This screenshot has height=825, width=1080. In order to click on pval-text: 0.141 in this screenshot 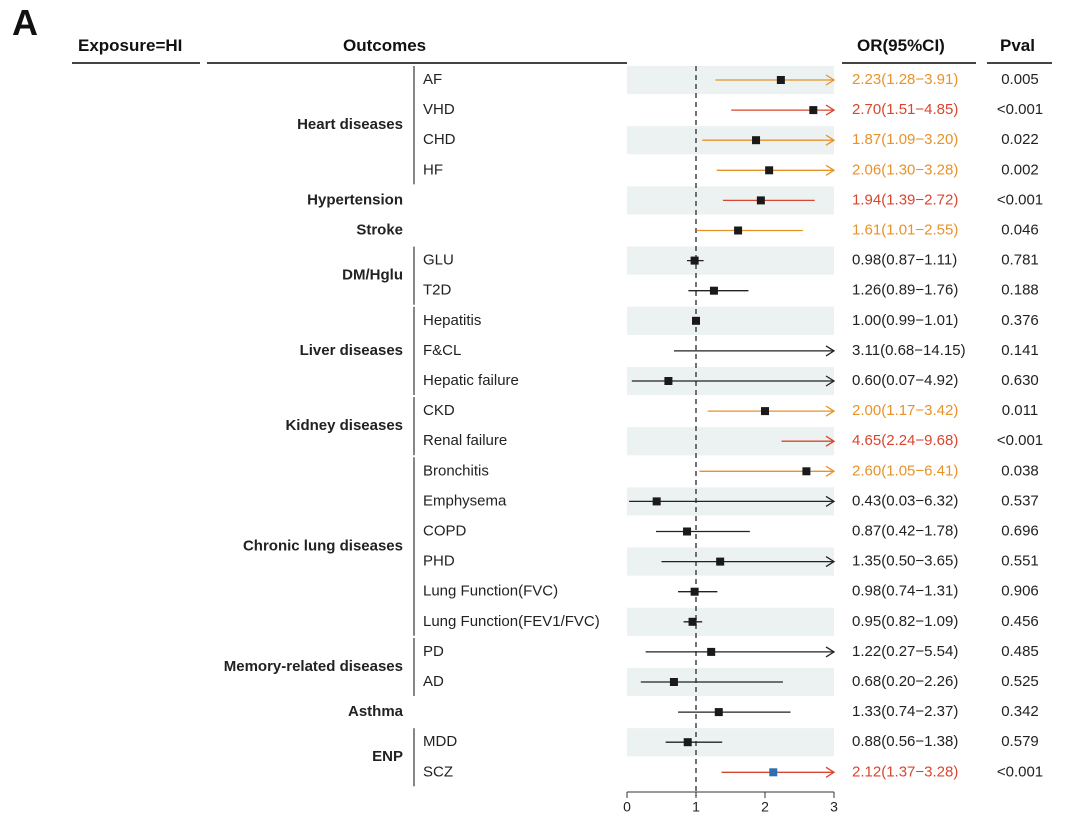, I will do `click(1020, 350)`.